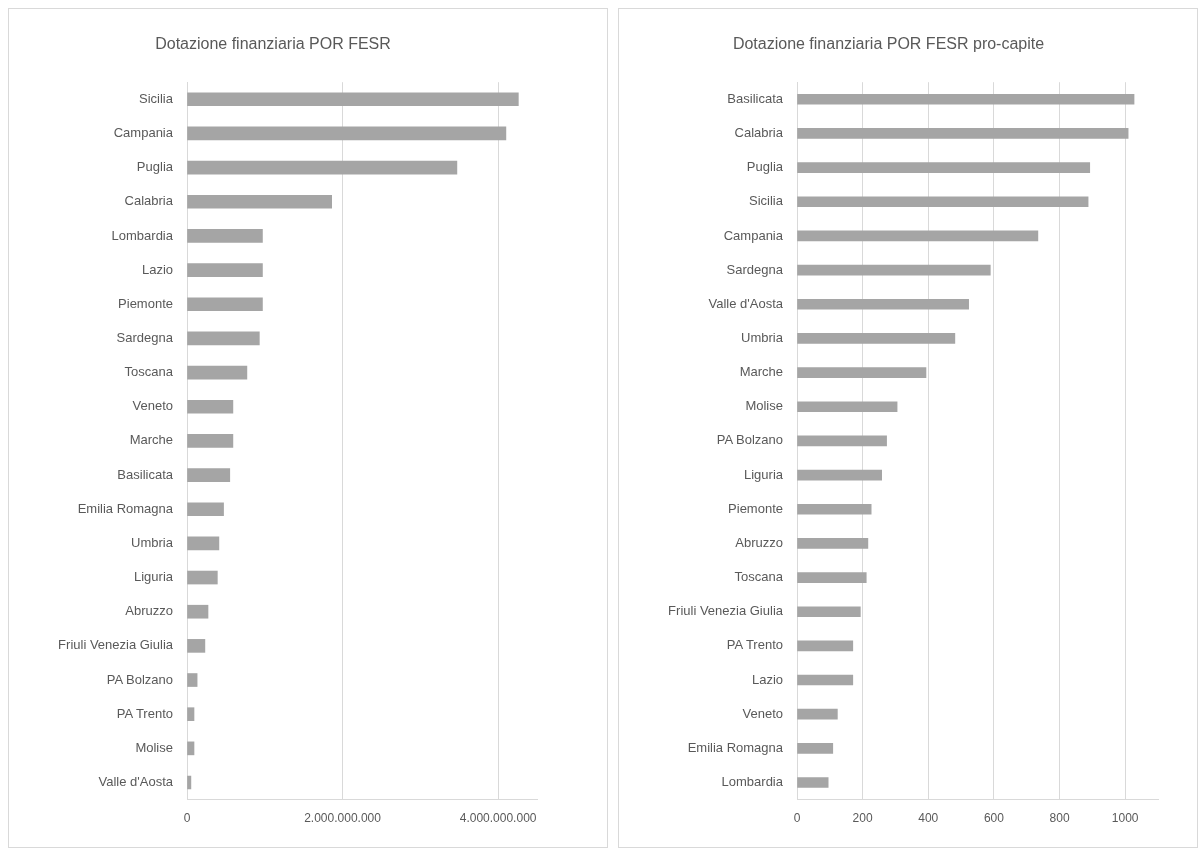 This screenshot has width=1204, height=853. What do you see at coordinates (862, 818) in the screenshot?
I see `x-tick-label: 200` at bounding box center [862, 818].